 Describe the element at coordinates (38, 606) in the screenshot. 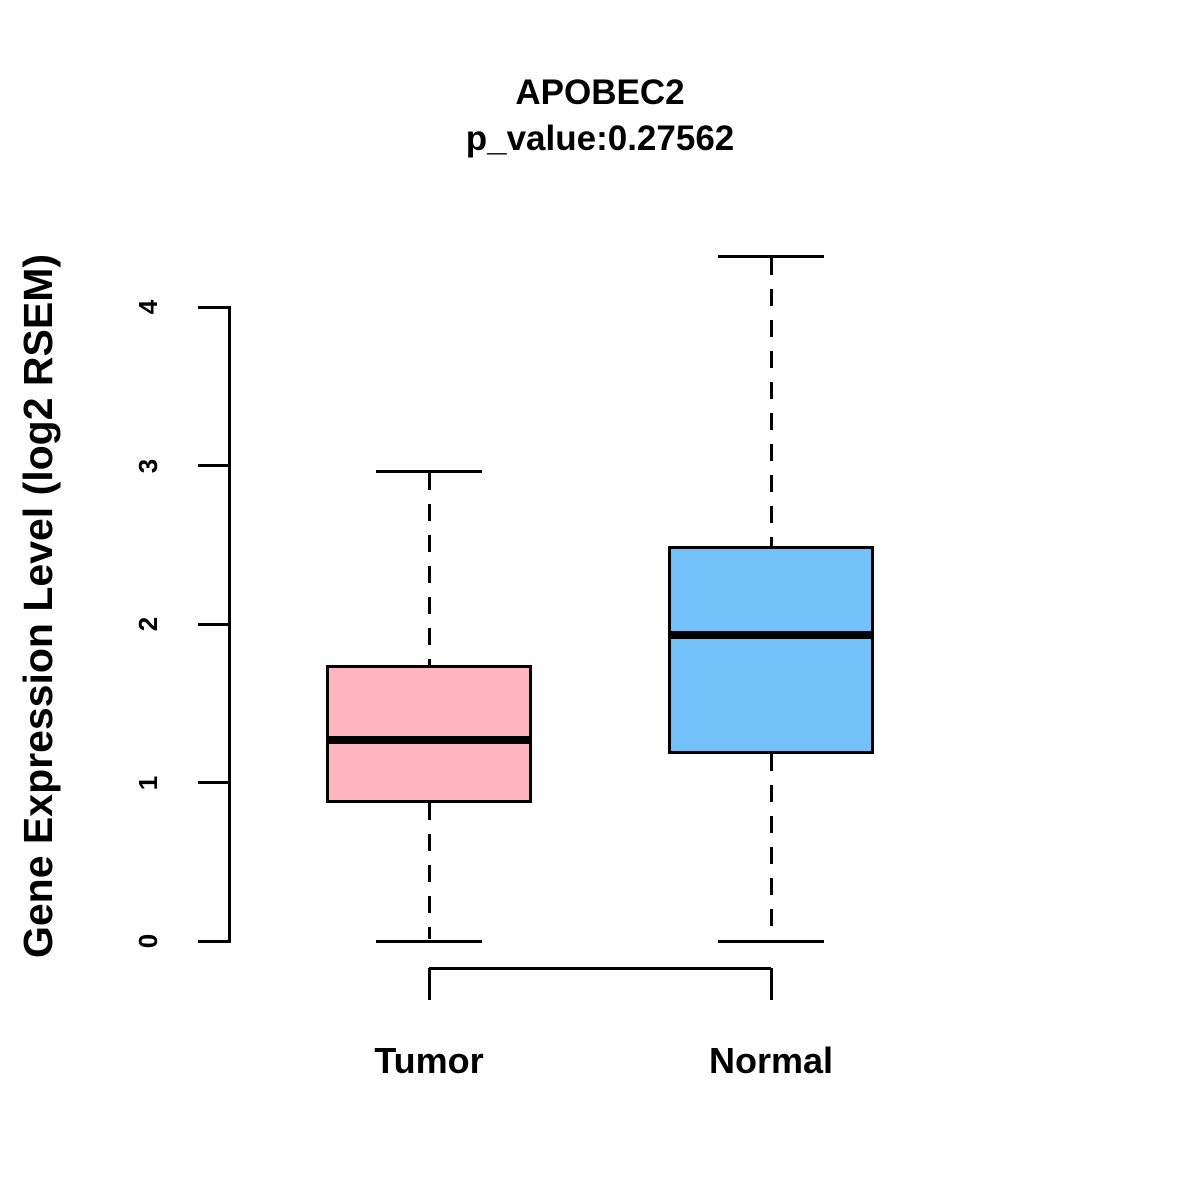

I see `y-axis-label: Gene Expression Level (log2 RSEM)` at that location.